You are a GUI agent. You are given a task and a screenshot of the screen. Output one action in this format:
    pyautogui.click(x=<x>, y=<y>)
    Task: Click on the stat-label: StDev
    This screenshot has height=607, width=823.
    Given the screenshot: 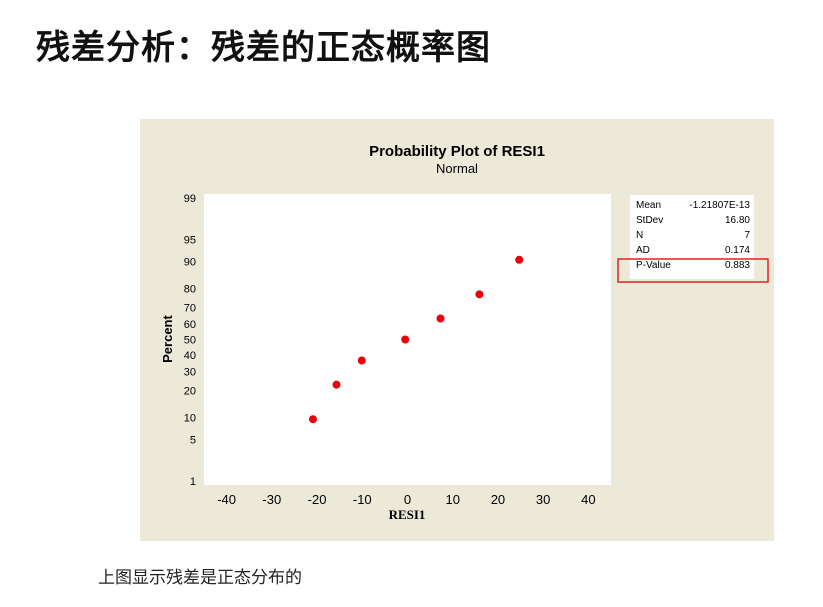 What is the action you would take?
    pyautogui.click(x=649, y=220)
    